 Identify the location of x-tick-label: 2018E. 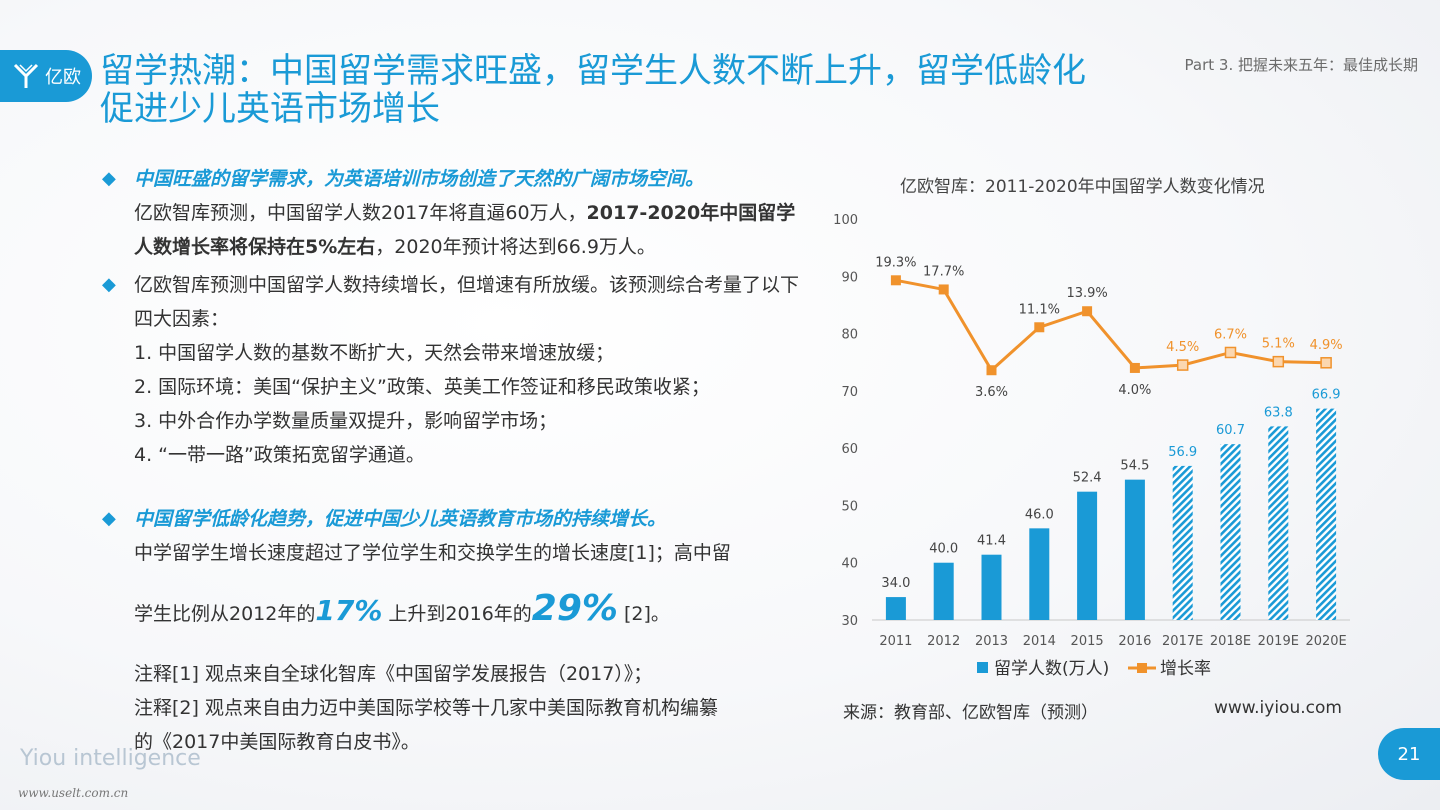
(1230, 641).